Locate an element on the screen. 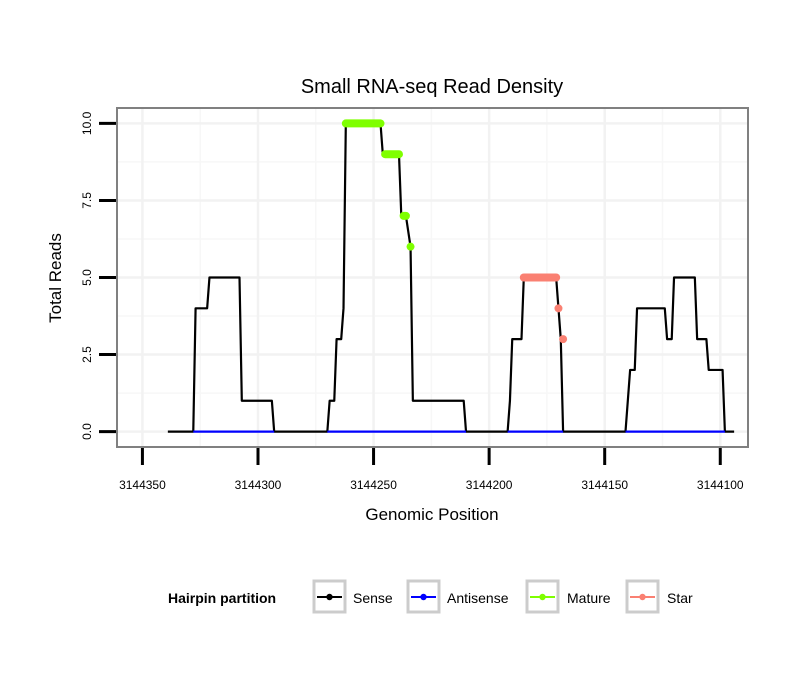 Image resolution: width=810 pixels, height=690 pixels. x-tick-label: 3144200 is located at coordinates (489, 485).